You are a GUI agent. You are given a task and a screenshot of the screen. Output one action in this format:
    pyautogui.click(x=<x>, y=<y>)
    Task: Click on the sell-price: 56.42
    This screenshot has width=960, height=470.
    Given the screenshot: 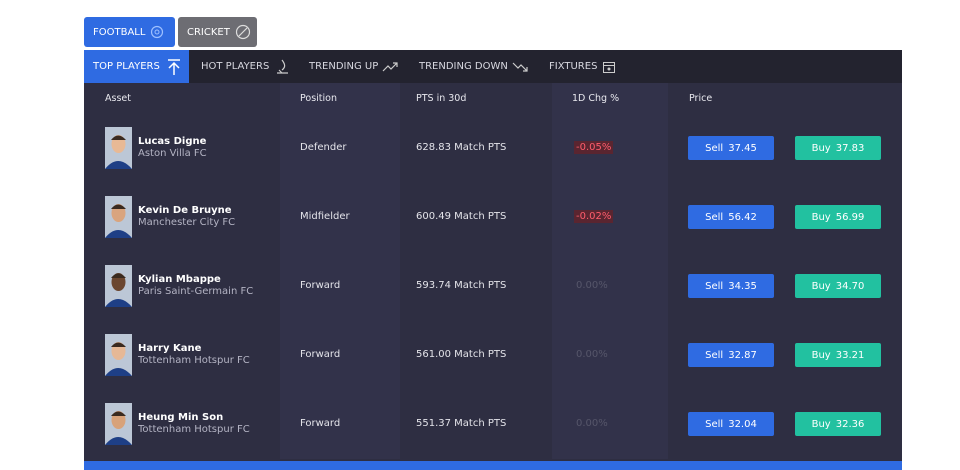 What is the action you would take?
    pyautogui.click(x=742, y=217)
    